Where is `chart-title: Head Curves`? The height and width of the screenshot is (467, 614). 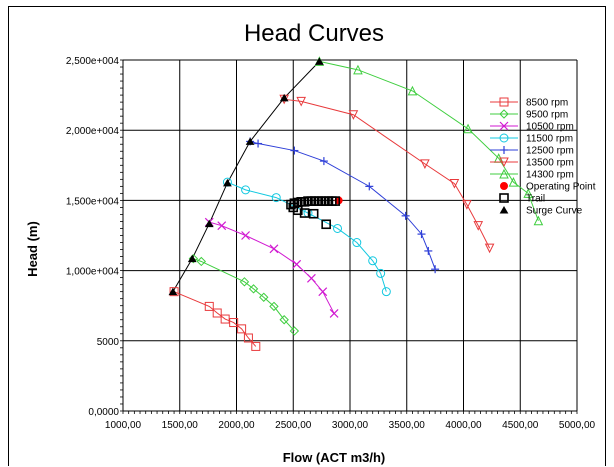
chart-title: Head Curves is located at coordinates (314, 33).